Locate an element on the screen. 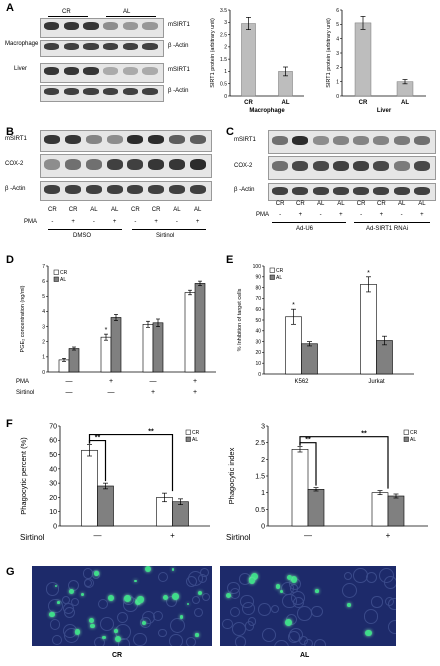  y-tick-label: 100 is located at coordinates (257, 267).